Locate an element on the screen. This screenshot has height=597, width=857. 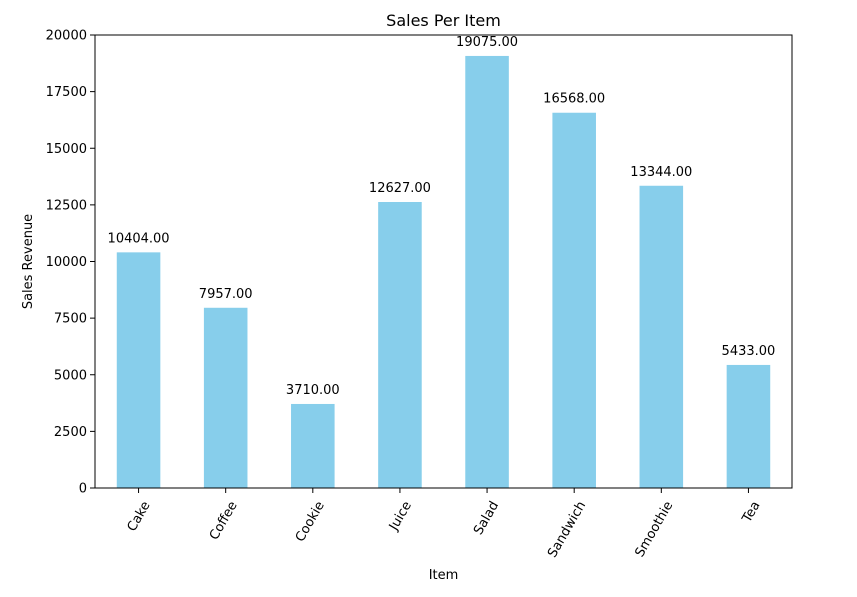
y-tick-label: 17500 is located at coordinates (66, 92).